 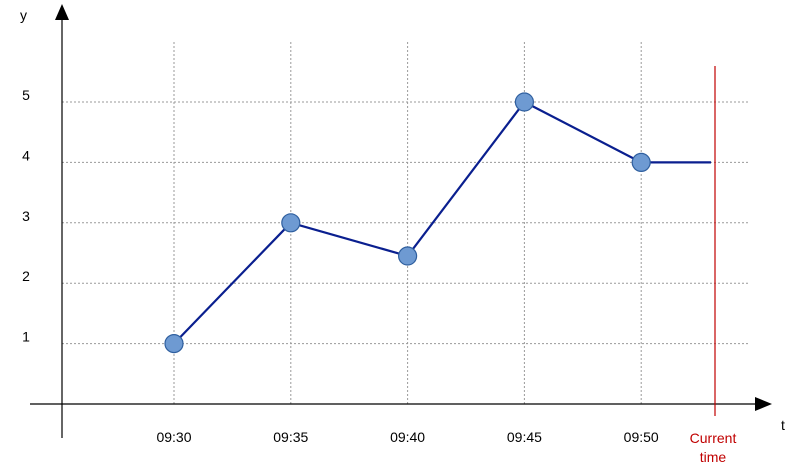 What do you see at coordinates (173, 437) in the screenshot?
I see `x-tick-label: 09:30` at bounding box center [173, 437].